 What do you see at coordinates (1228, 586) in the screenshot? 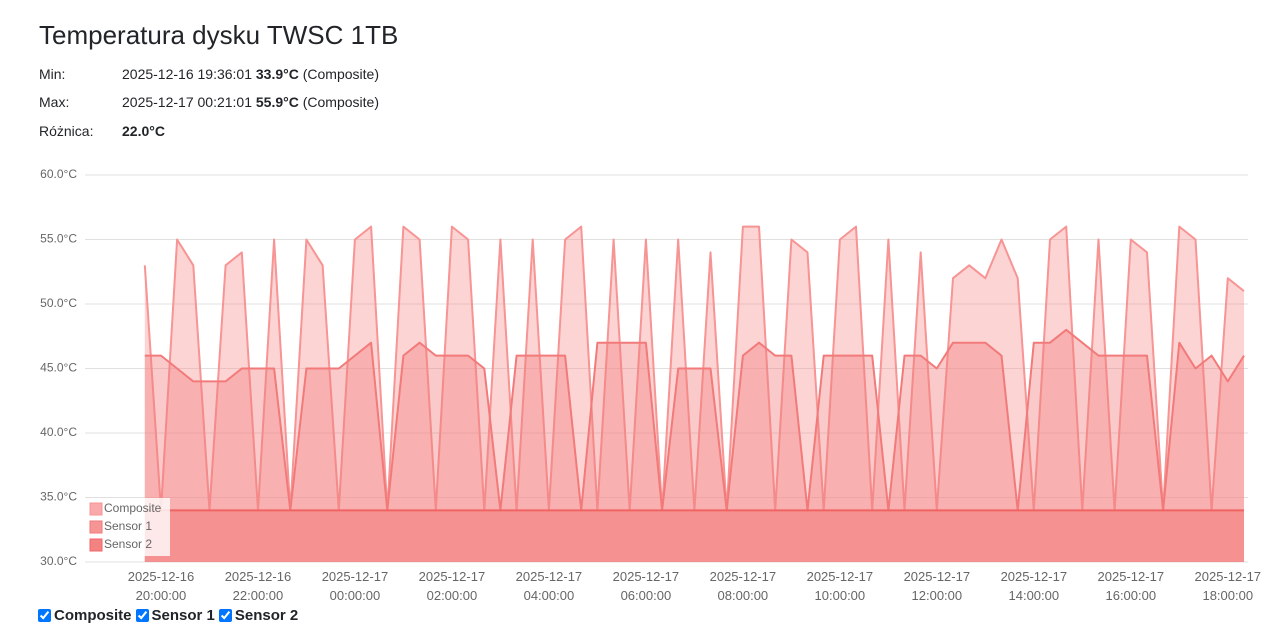
I see `x-tick-label: 2025-12-17 18:00:00` at bounding box center [1228, 586].